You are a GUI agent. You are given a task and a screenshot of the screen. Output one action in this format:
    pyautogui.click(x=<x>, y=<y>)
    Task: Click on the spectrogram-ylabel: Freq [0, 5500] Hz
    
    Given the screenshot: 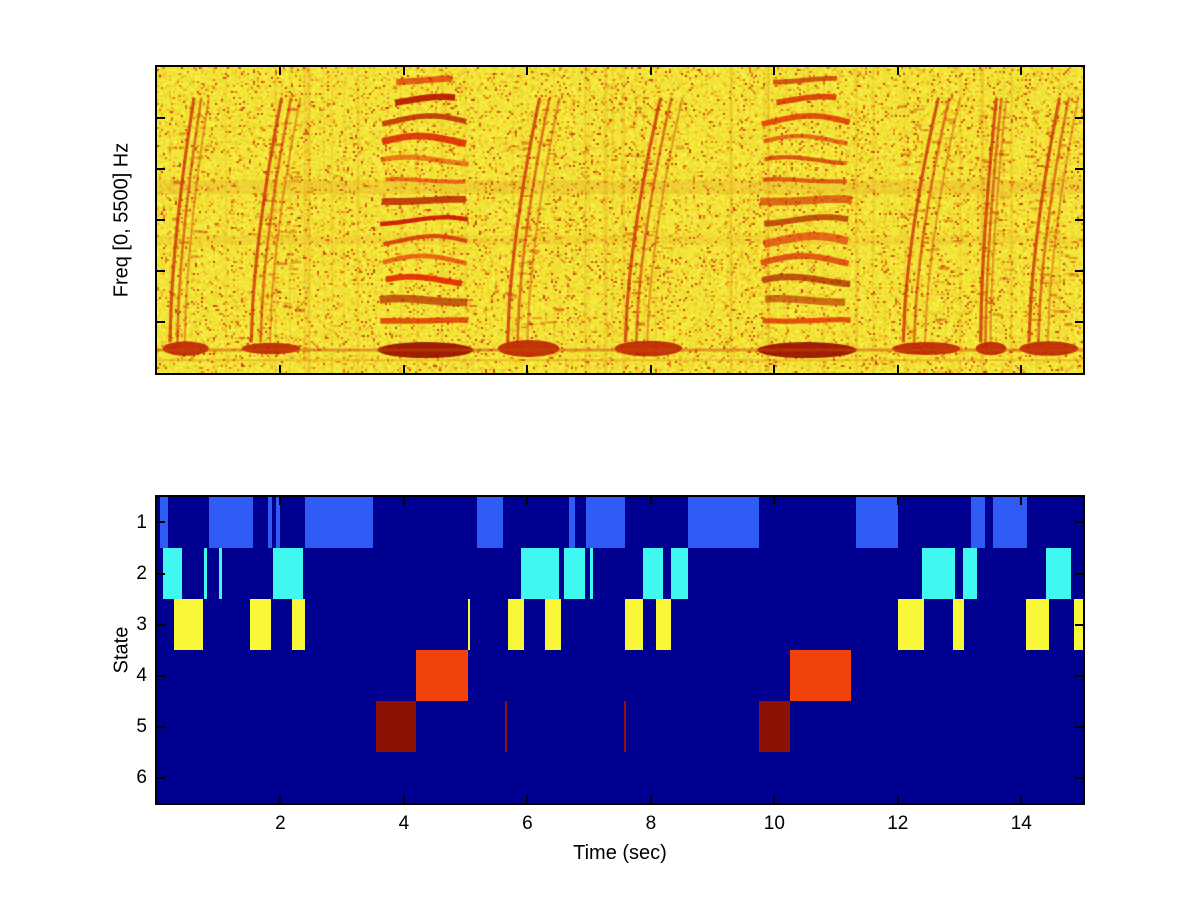 What is the action you would take?
    pyautogui.click(x=121, y=220)
    